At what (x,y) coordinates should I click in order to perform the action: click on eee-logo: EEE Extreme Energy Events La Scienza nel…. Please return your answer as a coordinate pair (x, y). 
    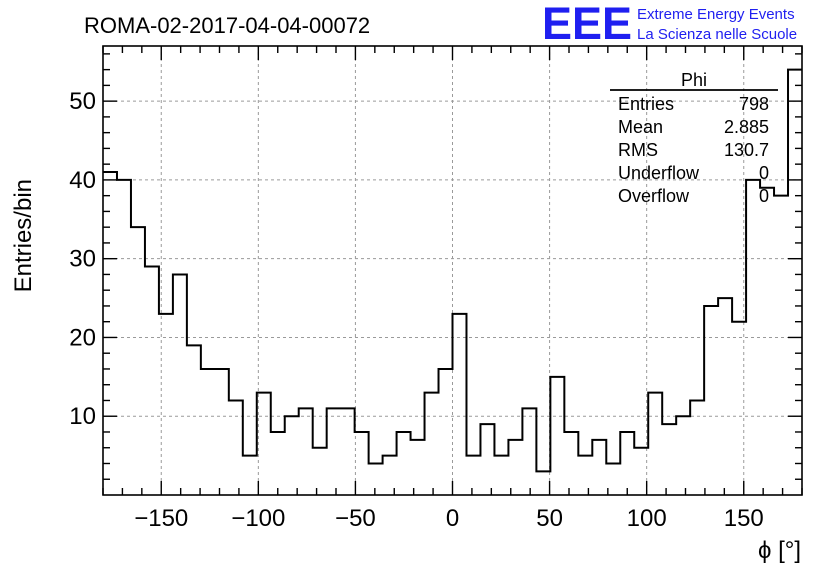
    Looking at the image, I should click on (669, 24).